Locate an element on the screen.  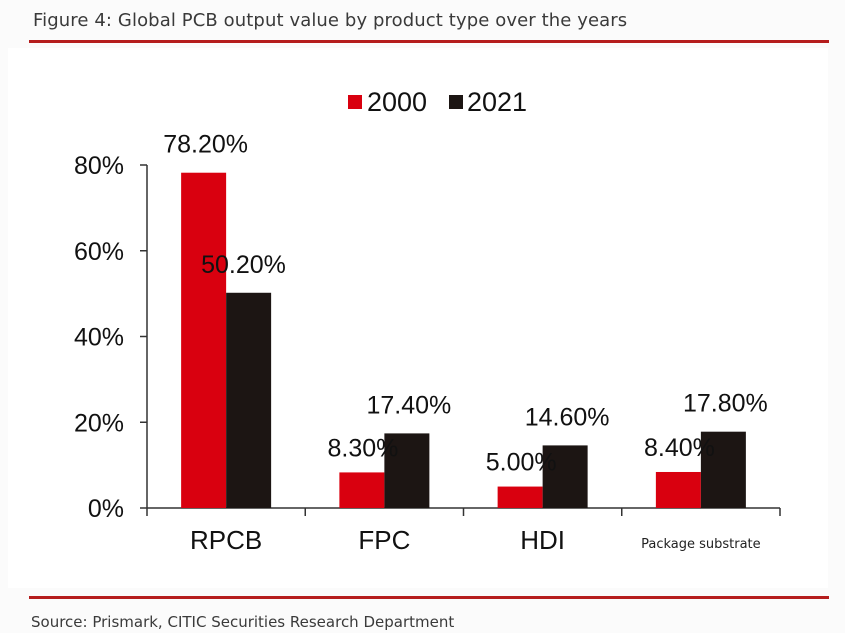
x-category-label: FPC is located at coordinates (384, 540).